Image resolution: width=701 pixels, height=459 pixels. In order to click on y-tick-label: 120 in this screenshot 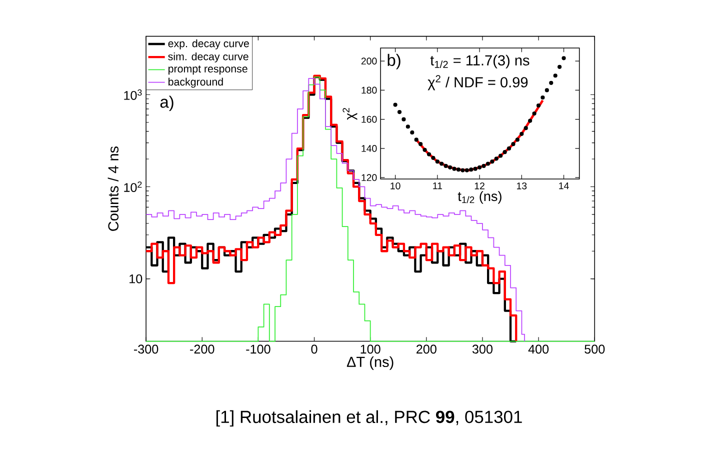, I will do `click(369, 177)`.